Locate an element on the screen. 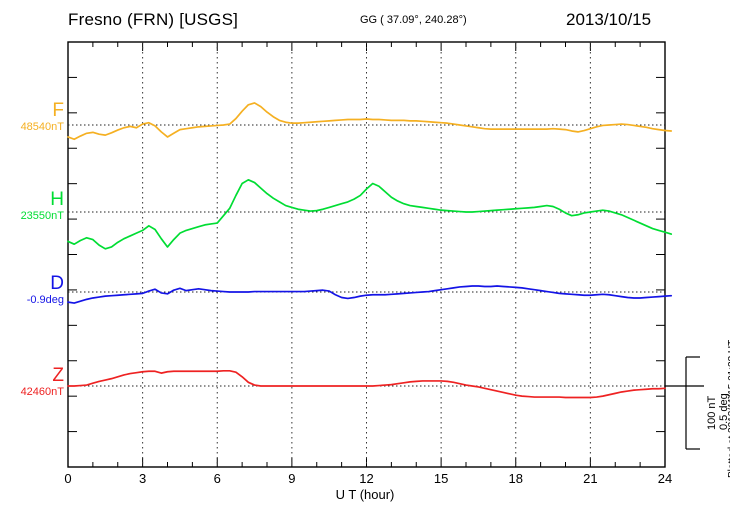 The height and width of the screenshot is (520, 730). trace-label-d: D -0.9deg is located at coordinates (32, 290).